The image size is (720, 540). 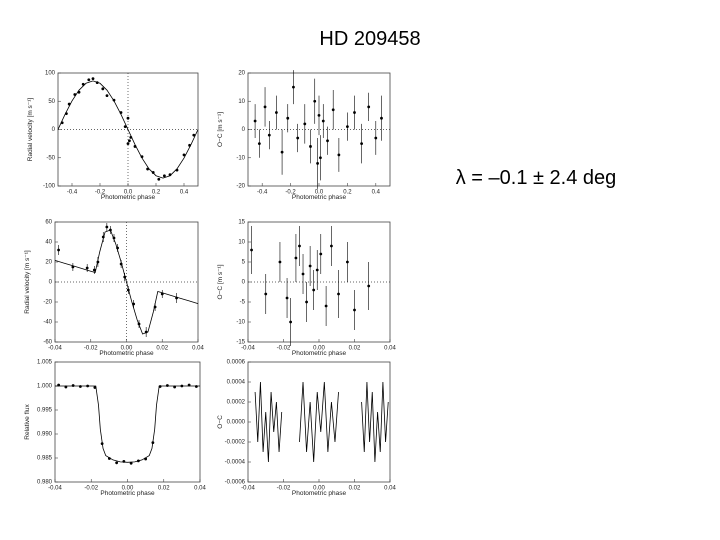 What do you see at coordinates (45, 411) in the screenshot?
I see `y-tick-label: 0.995` at bounding box center [45, 411].